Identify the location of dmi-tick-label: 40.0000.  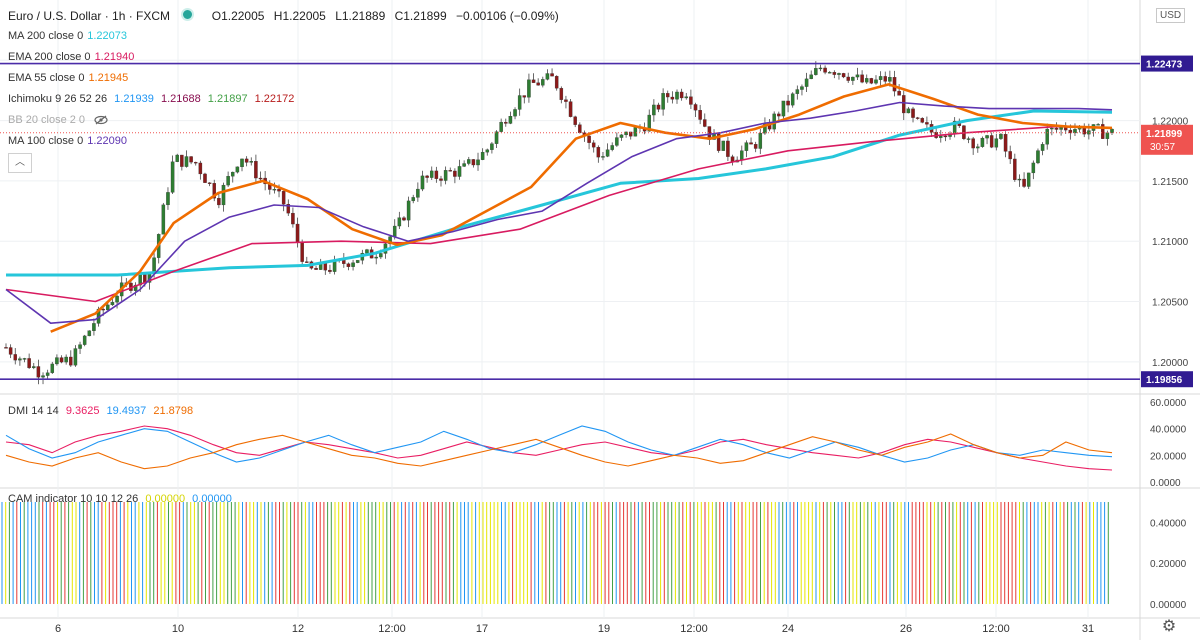
(1168, 430).